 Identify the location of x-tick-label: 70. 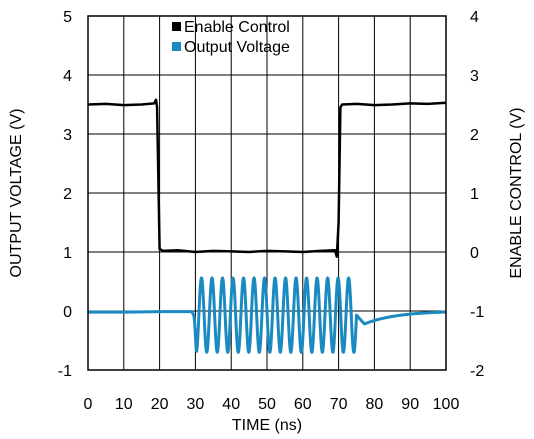
(339, 404).